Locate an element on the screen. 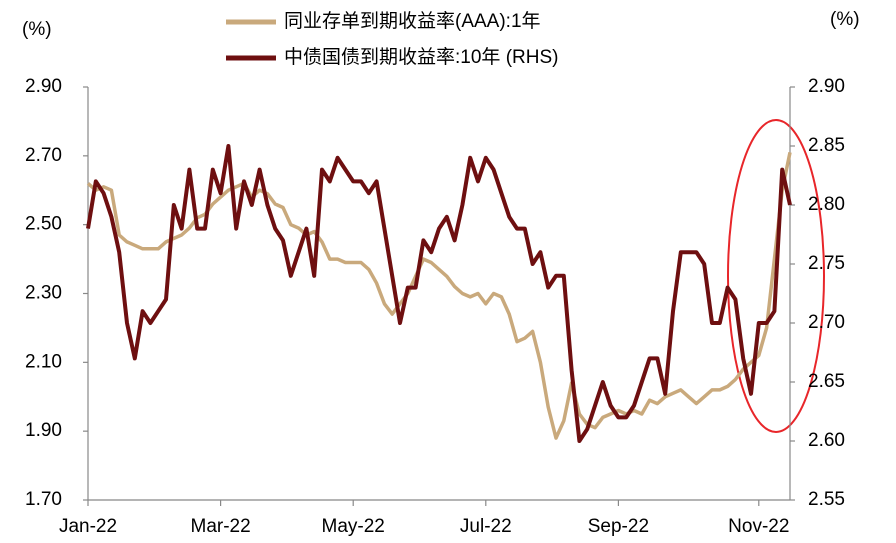 The height and width of the screenshot is (543, 896). y-tick-label: 1.70 is located at coordinates (43, 499).